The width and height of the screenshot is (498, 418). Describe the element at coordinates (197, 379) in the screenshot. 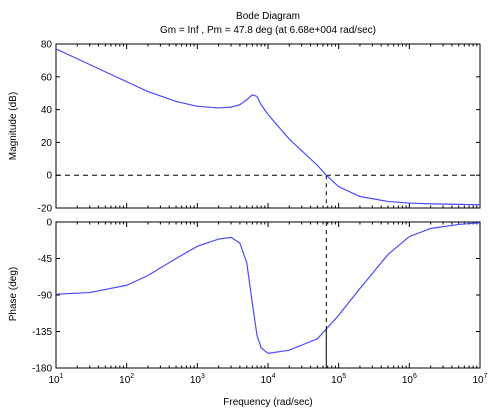

I see `frequency-tick-label: 10³` at that location.